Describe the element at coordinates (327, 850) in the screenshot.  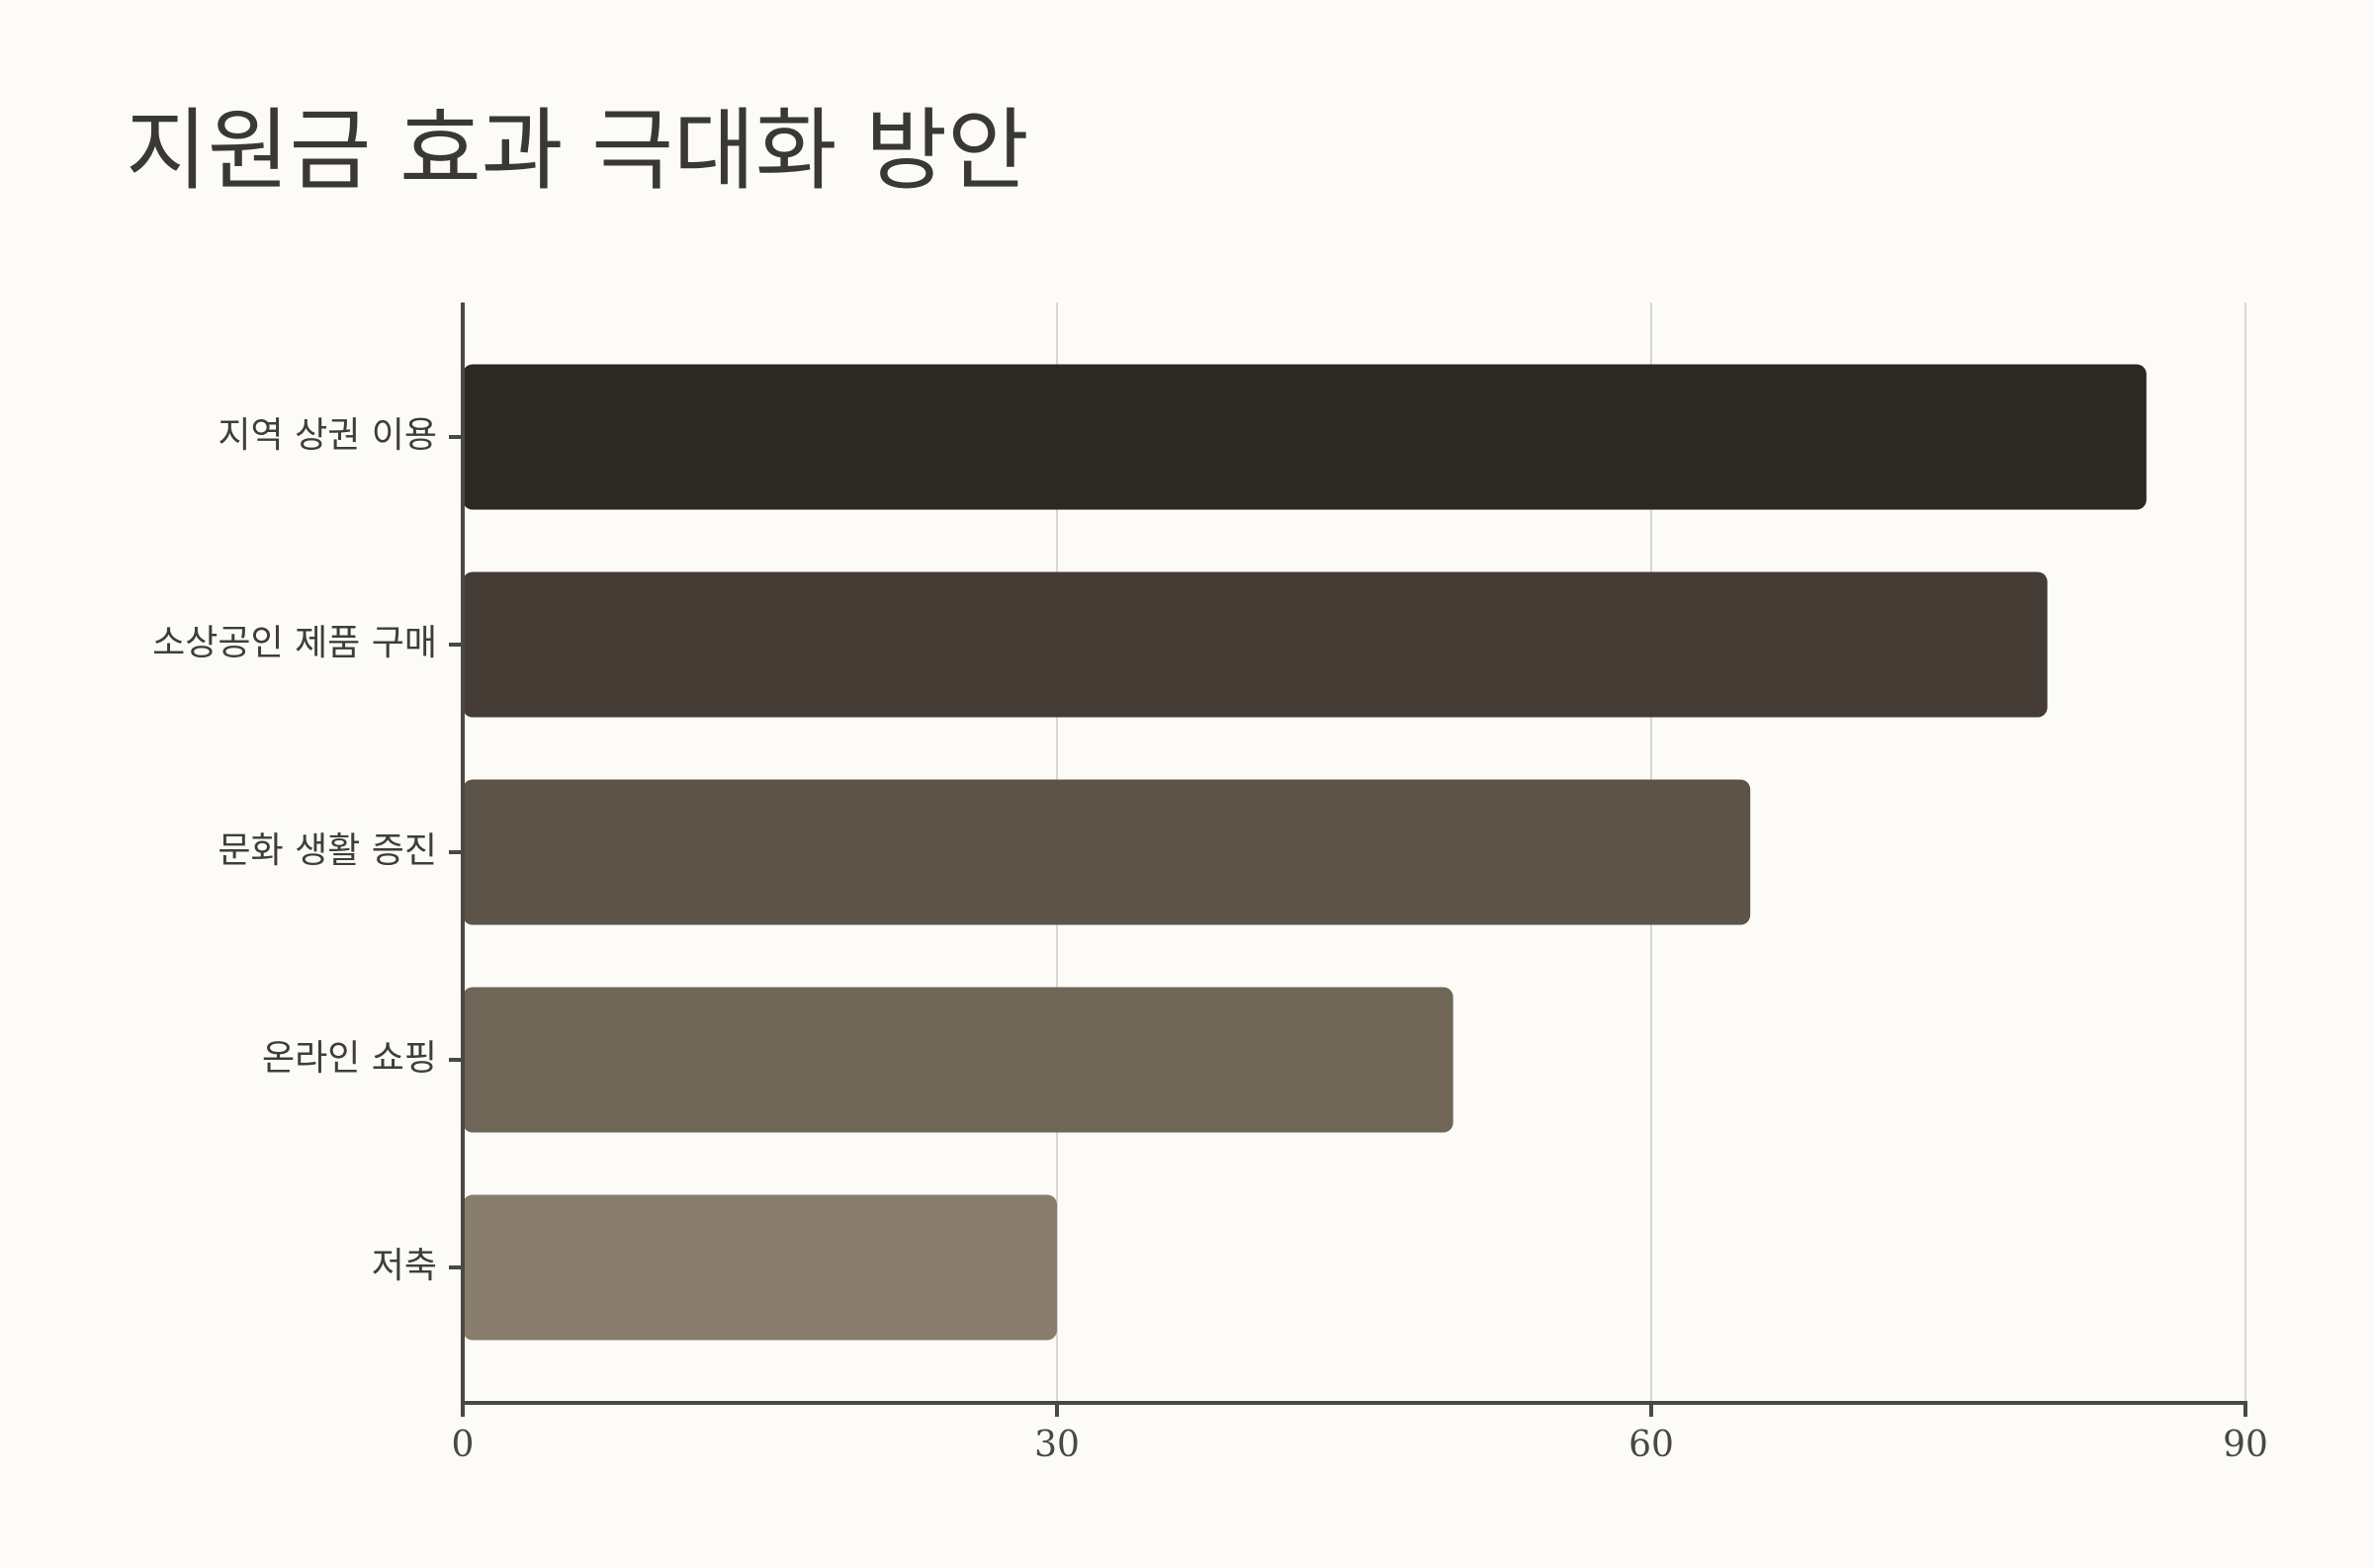
I see `y-tick-label: 문화 생활 증진` at that location.